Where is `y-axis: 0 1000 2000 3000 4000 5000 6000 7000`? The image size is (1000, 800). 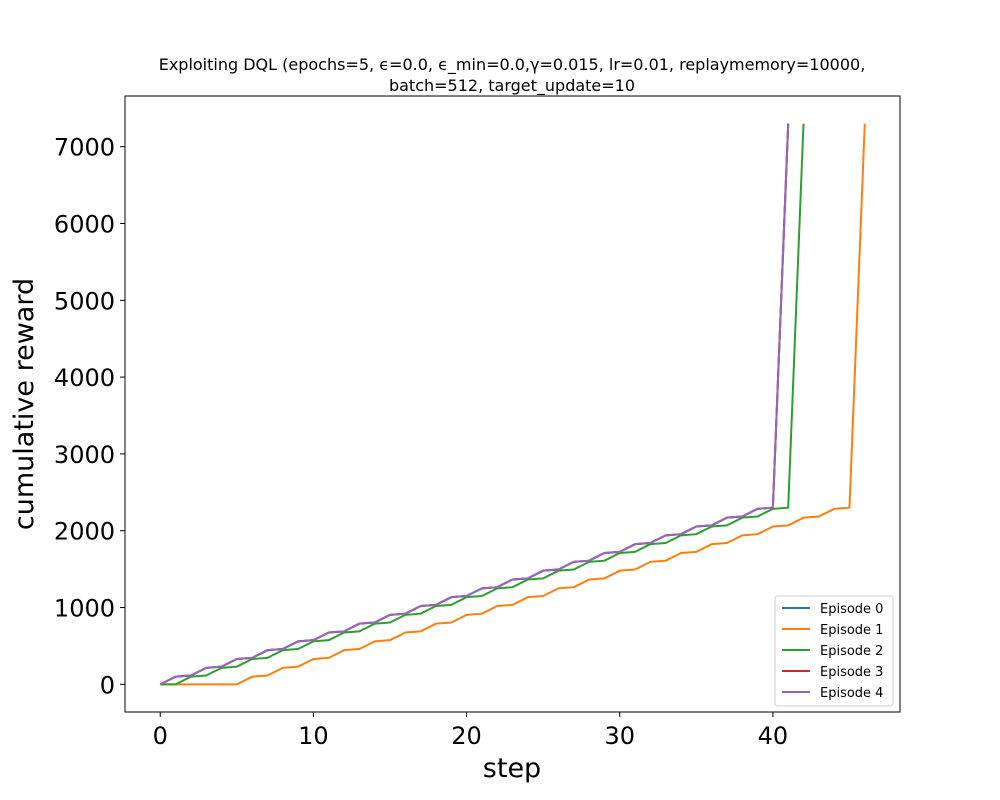
y-axis: 0 1000 2000 3000 4000 5000 6000 7000 is located at coordinates (89, 416).